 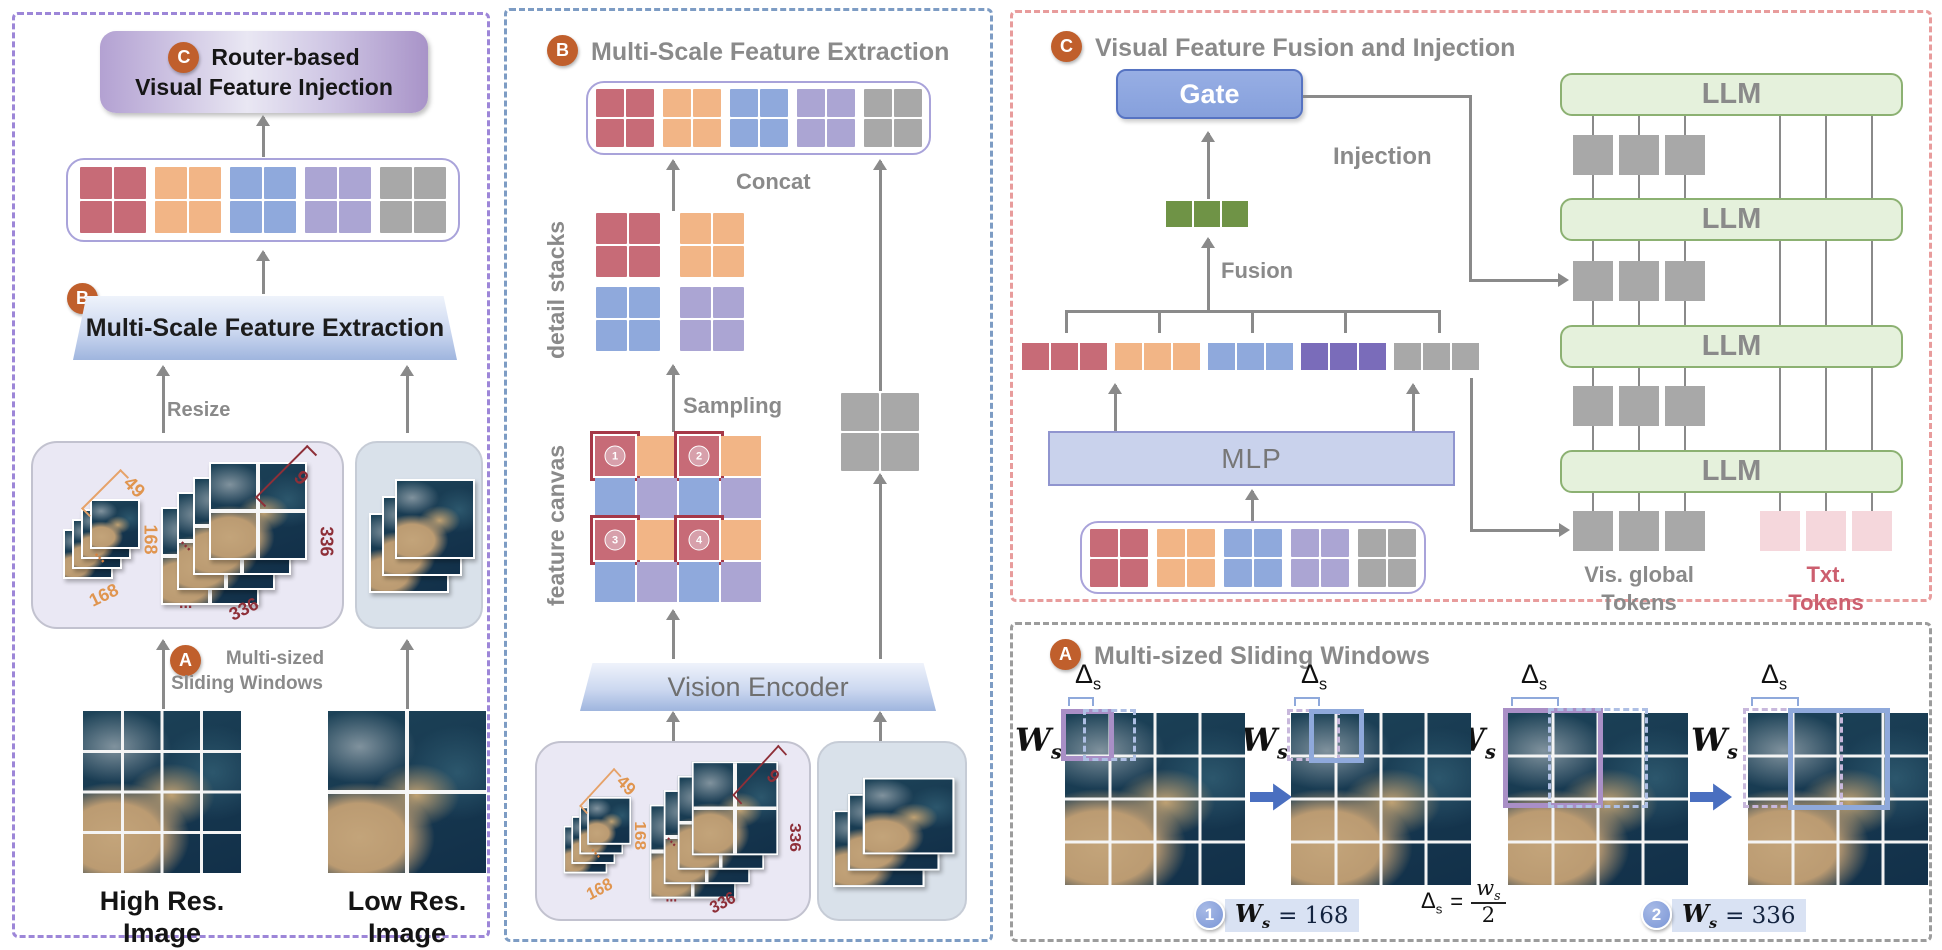 I want to click on sliding-label-line1: Multi-sized, so click(x=275, y=658).